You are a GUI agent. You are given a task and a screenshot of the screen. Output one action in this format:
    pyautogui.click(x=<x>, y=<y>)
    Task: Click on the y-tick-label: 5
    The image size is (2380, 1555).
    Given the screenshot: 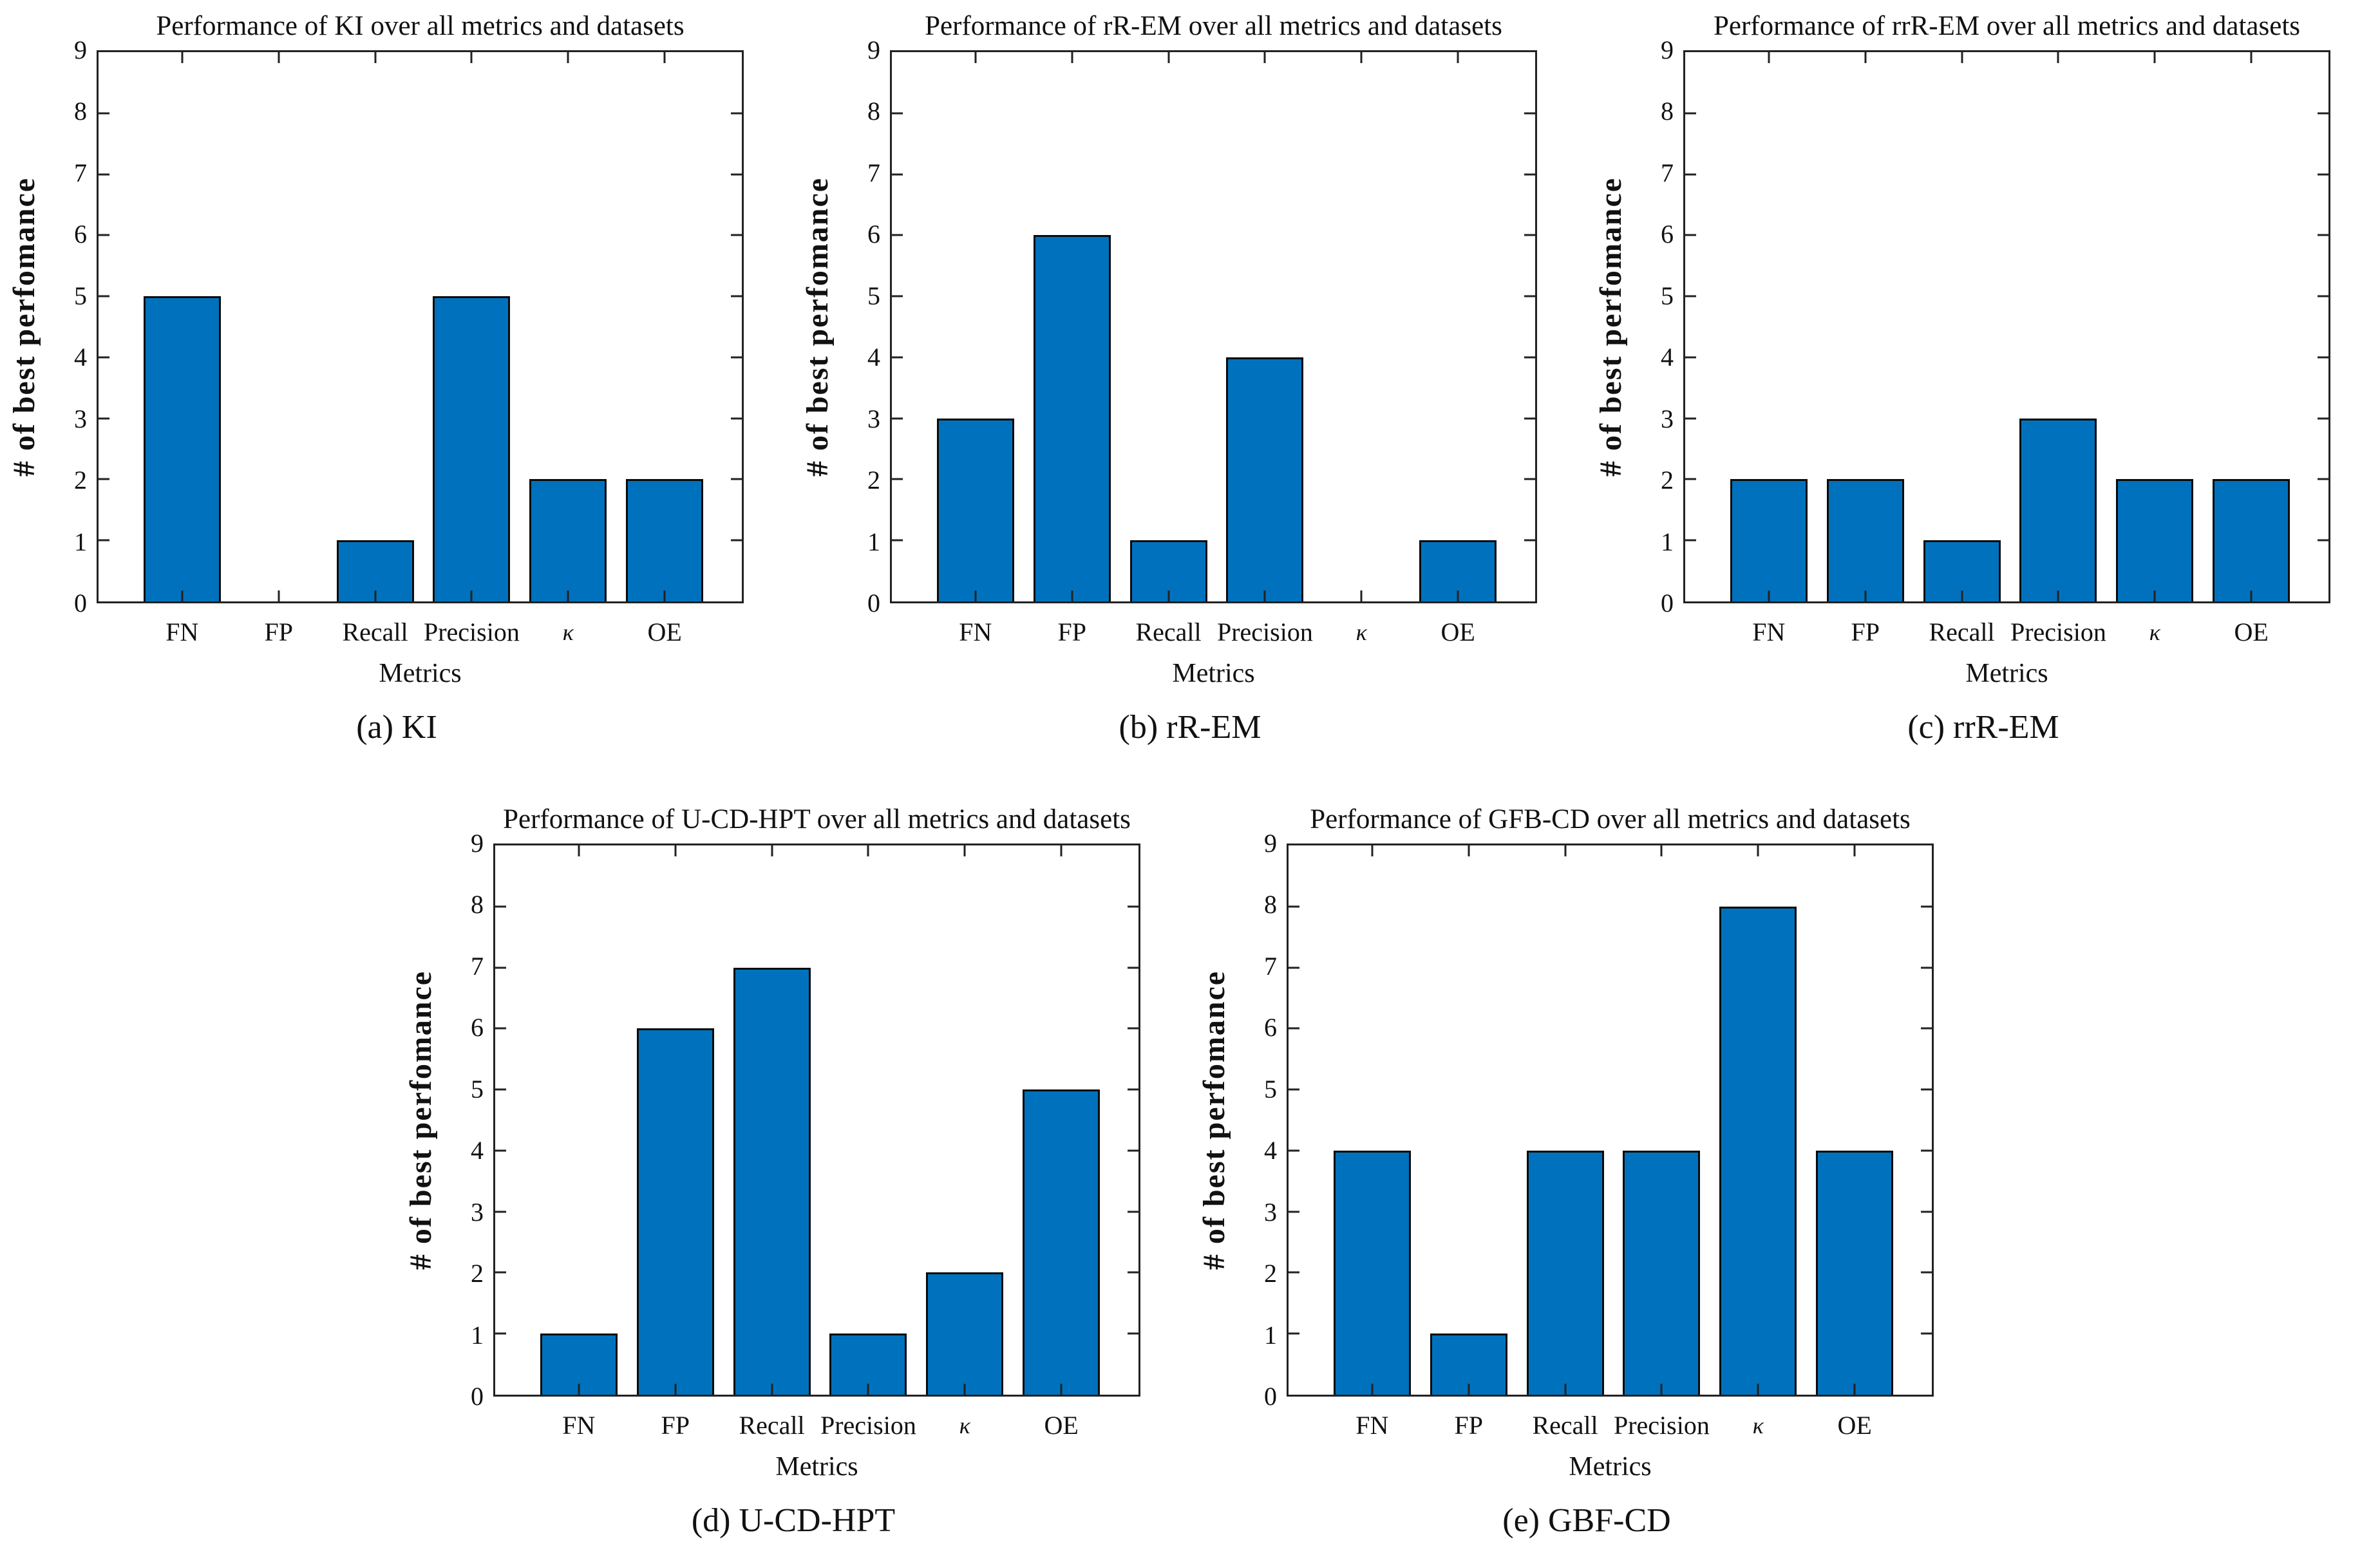 What is the action you would take?
    pyautogui.click(x=80, y=295)
    